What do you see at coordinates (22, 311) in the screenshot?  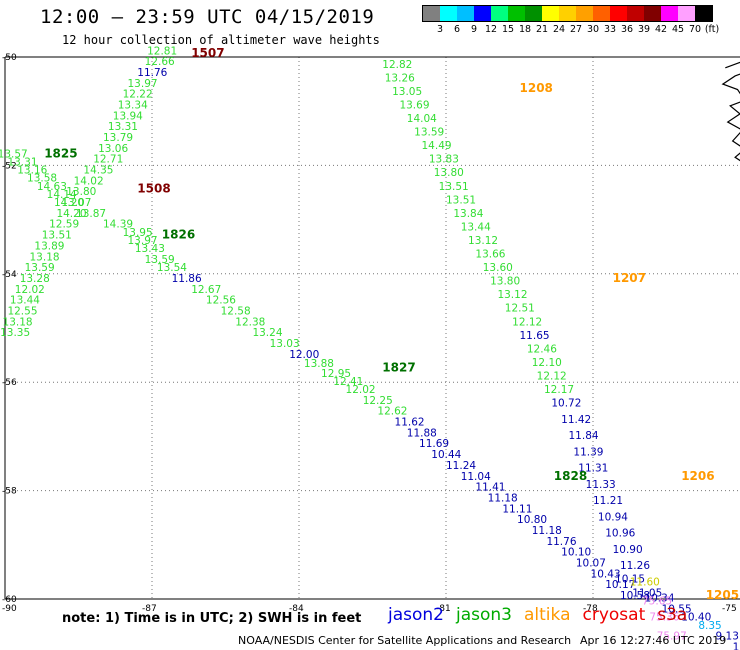 I see `wave-height-label: 12.55` at bounding box center [22, 311].